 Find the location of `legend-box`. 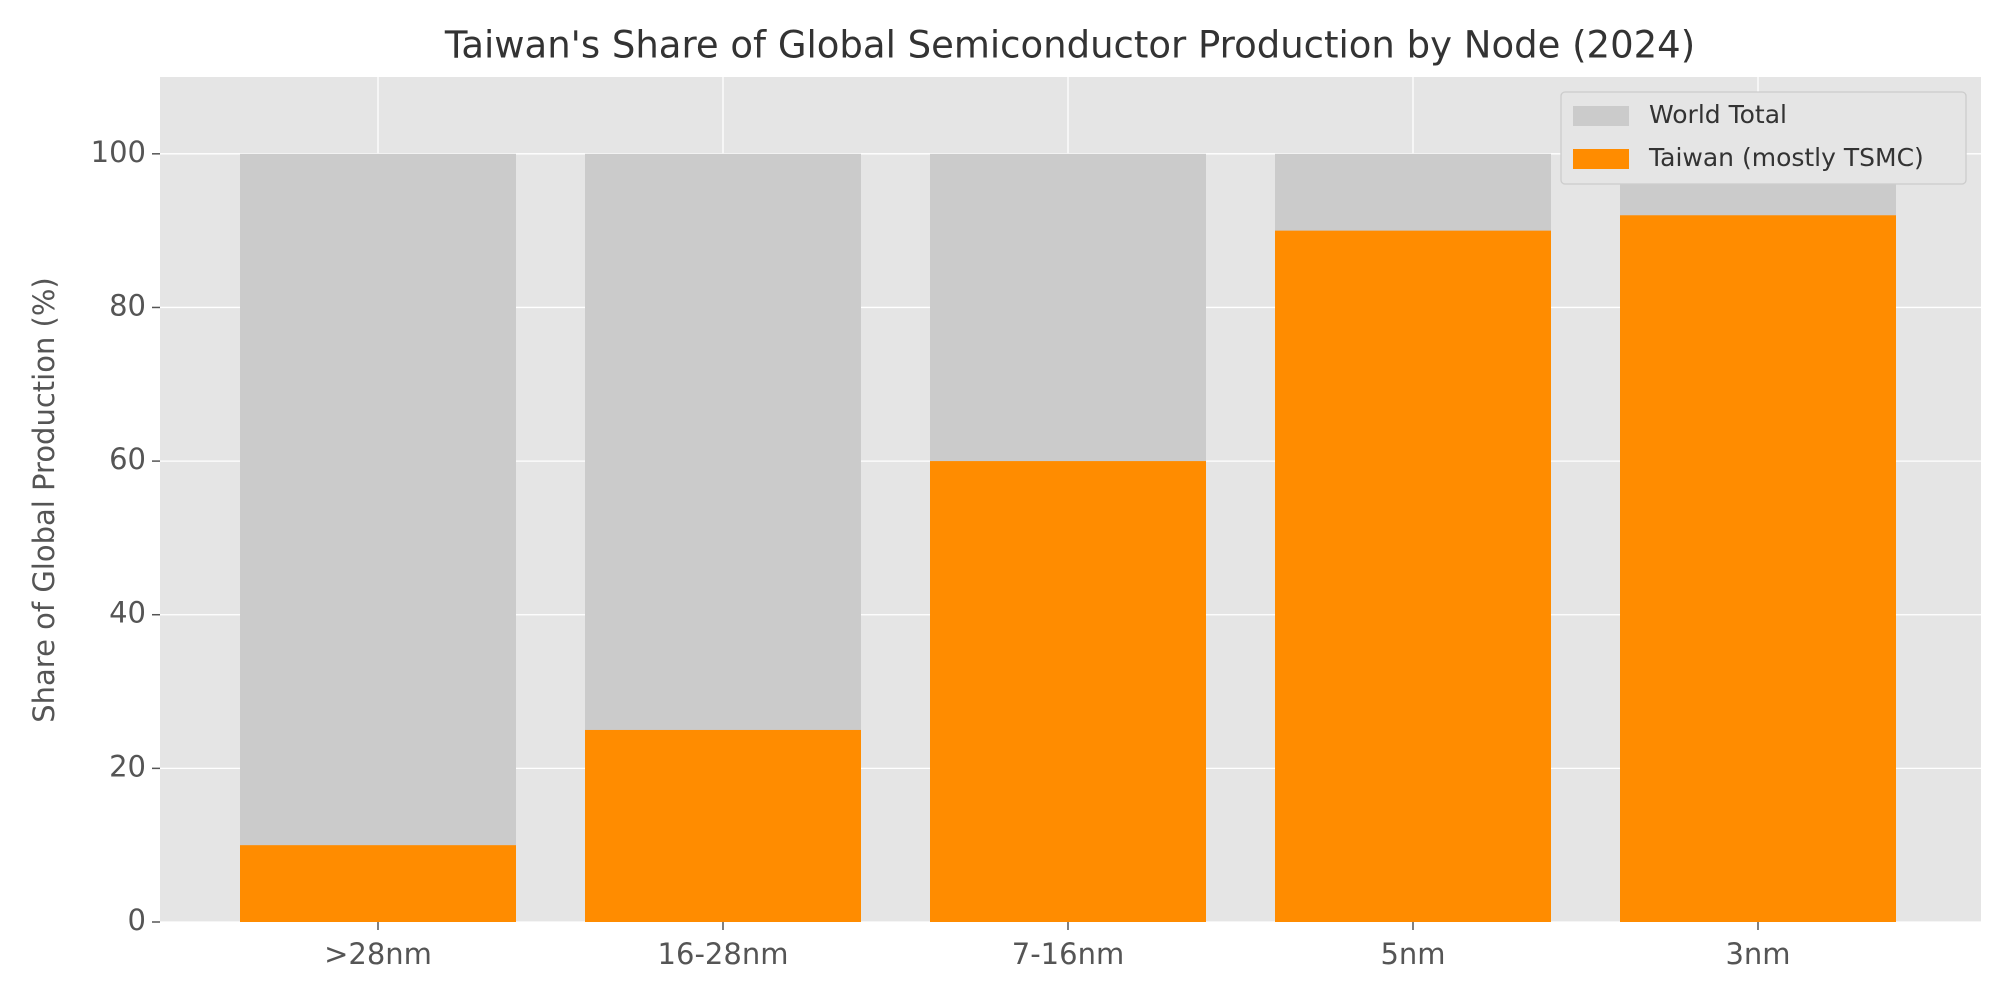

legend-box is located at coordinates (1763, 138).